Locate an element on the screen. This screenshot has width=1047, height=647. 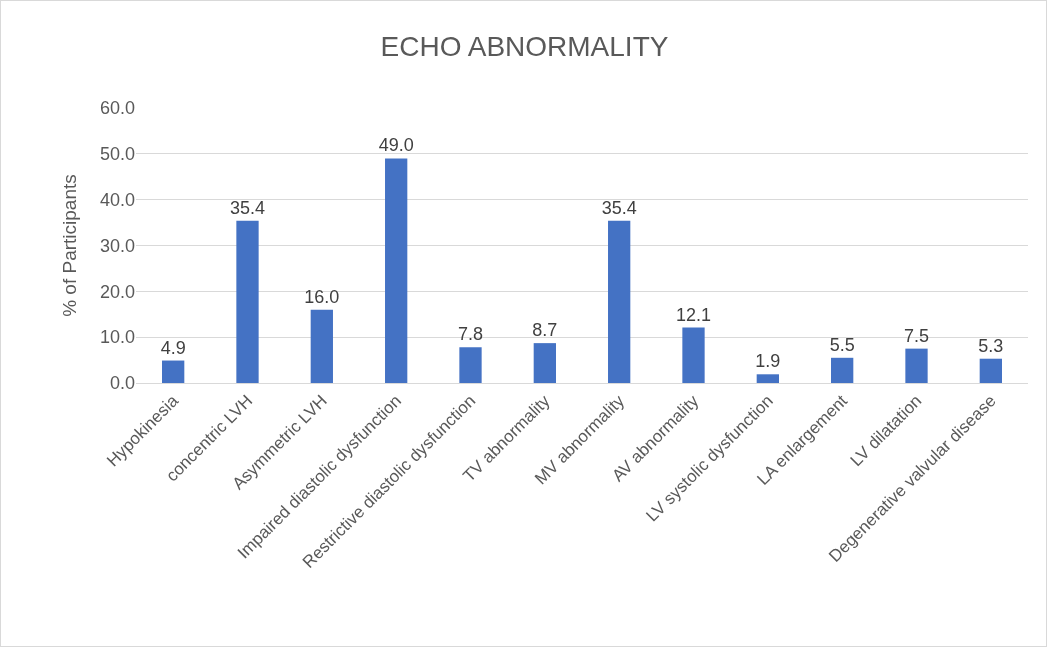
y-tick-label: 50.0 is located at coordinates (117, 154).